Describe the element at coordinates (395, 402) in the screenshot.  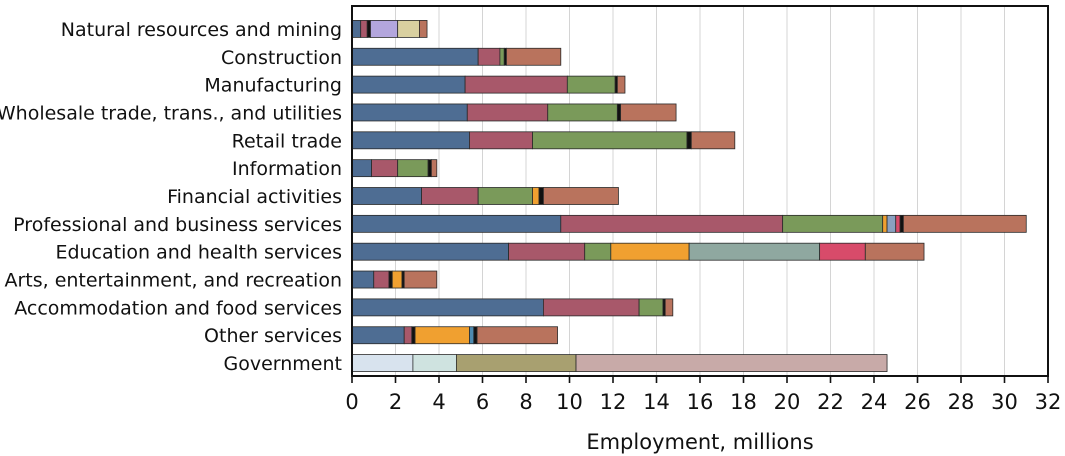
I see `x-tick-label: 2` at that location.